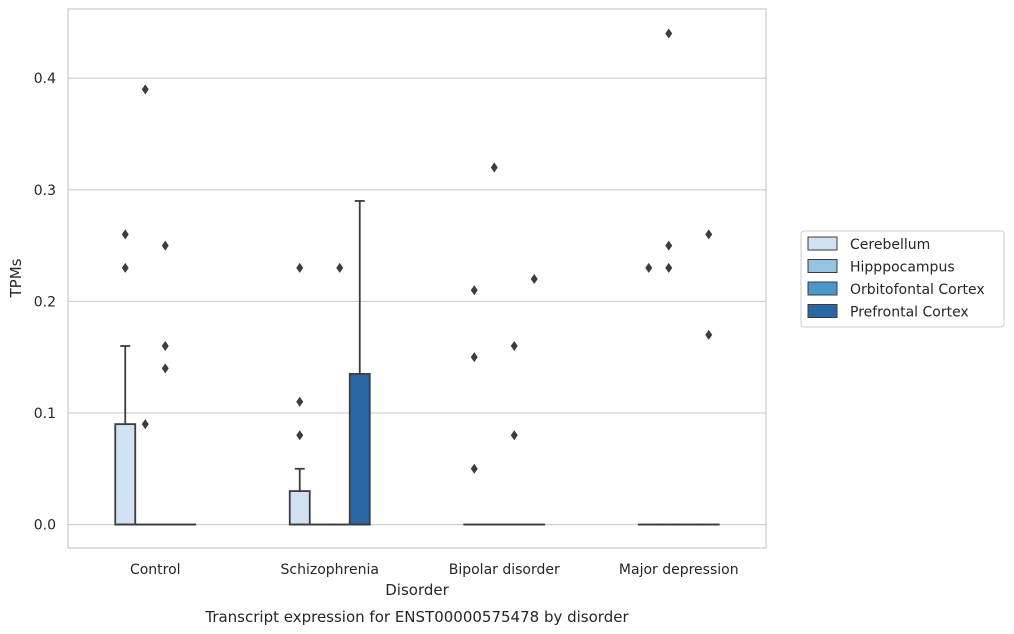 This screenshot has height=634, width=1014. I want to click on y-tick-label: 0.0, so click(45, 526).